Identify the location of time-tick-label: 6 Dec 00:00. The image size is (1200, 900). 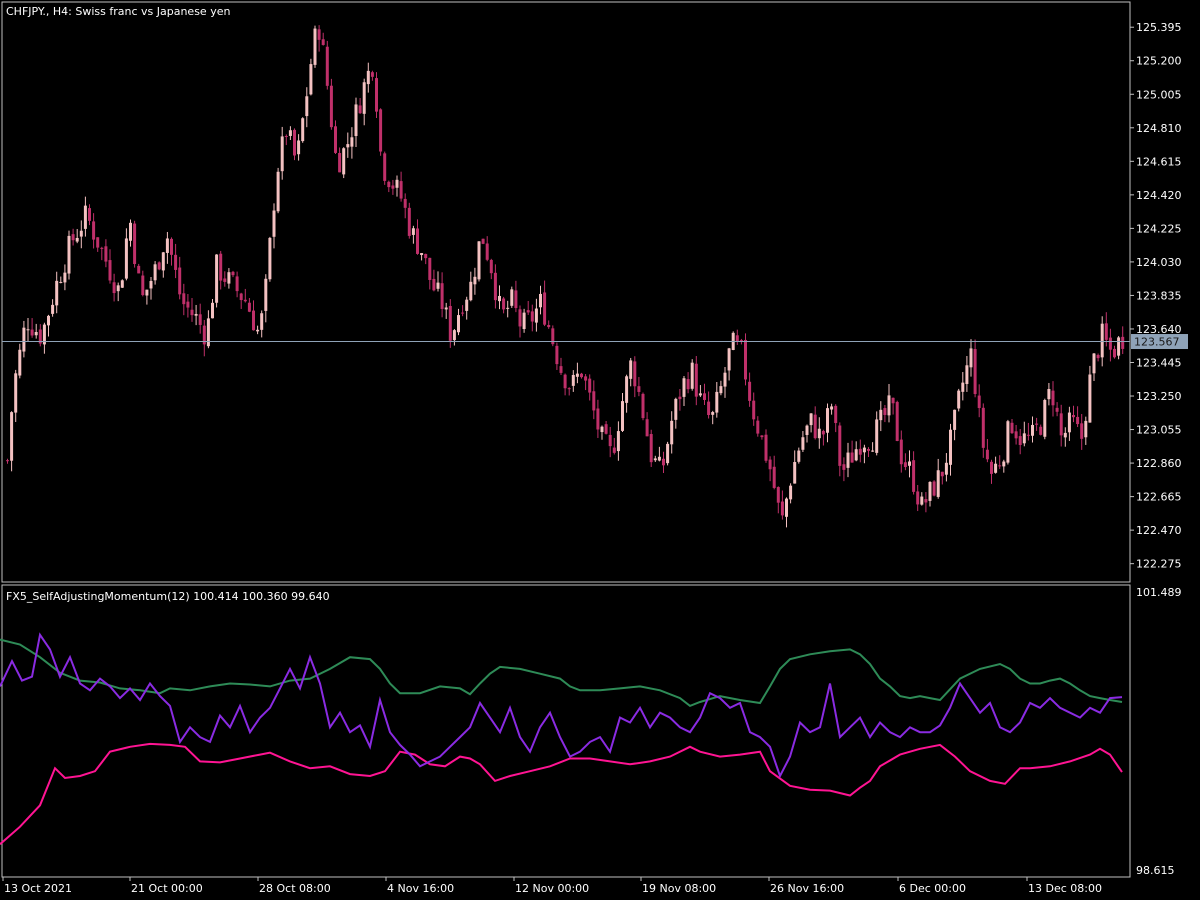
(932, 888).